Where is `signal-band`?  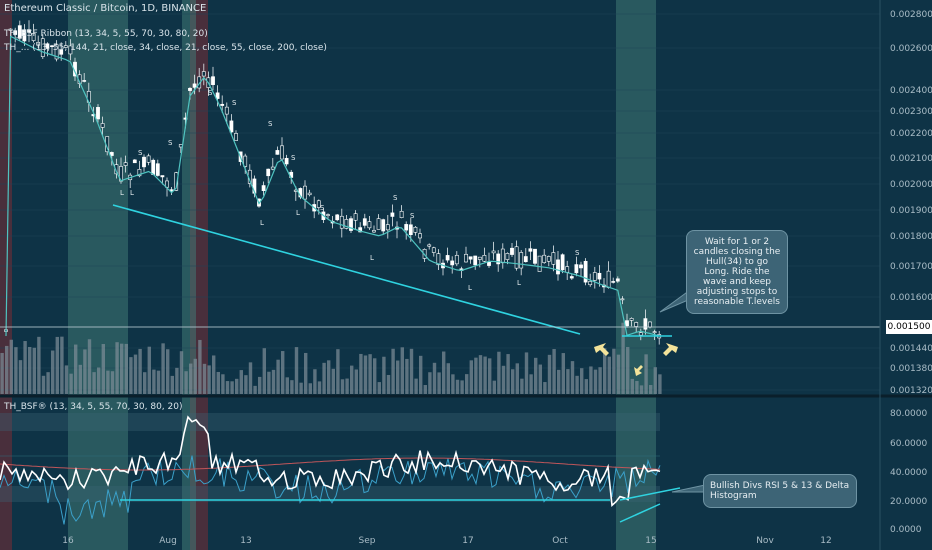
signal-band is located at coordinates (628, 275).